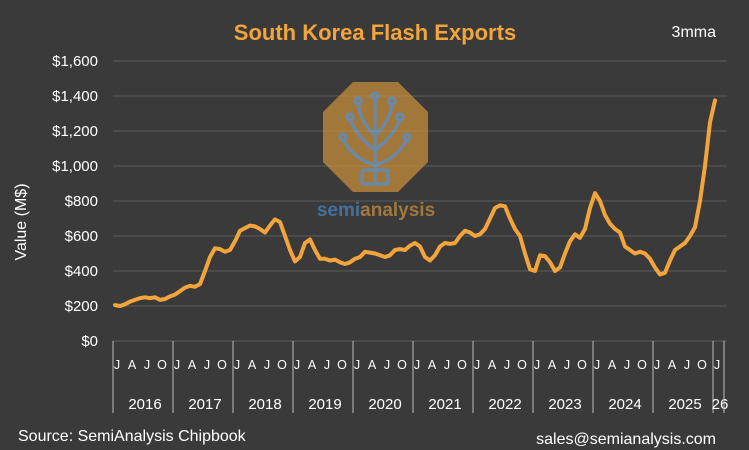 The height and width of the screenshot is (450, 749). I want to click on y-tick-label: $1,600, so click(75, 61).